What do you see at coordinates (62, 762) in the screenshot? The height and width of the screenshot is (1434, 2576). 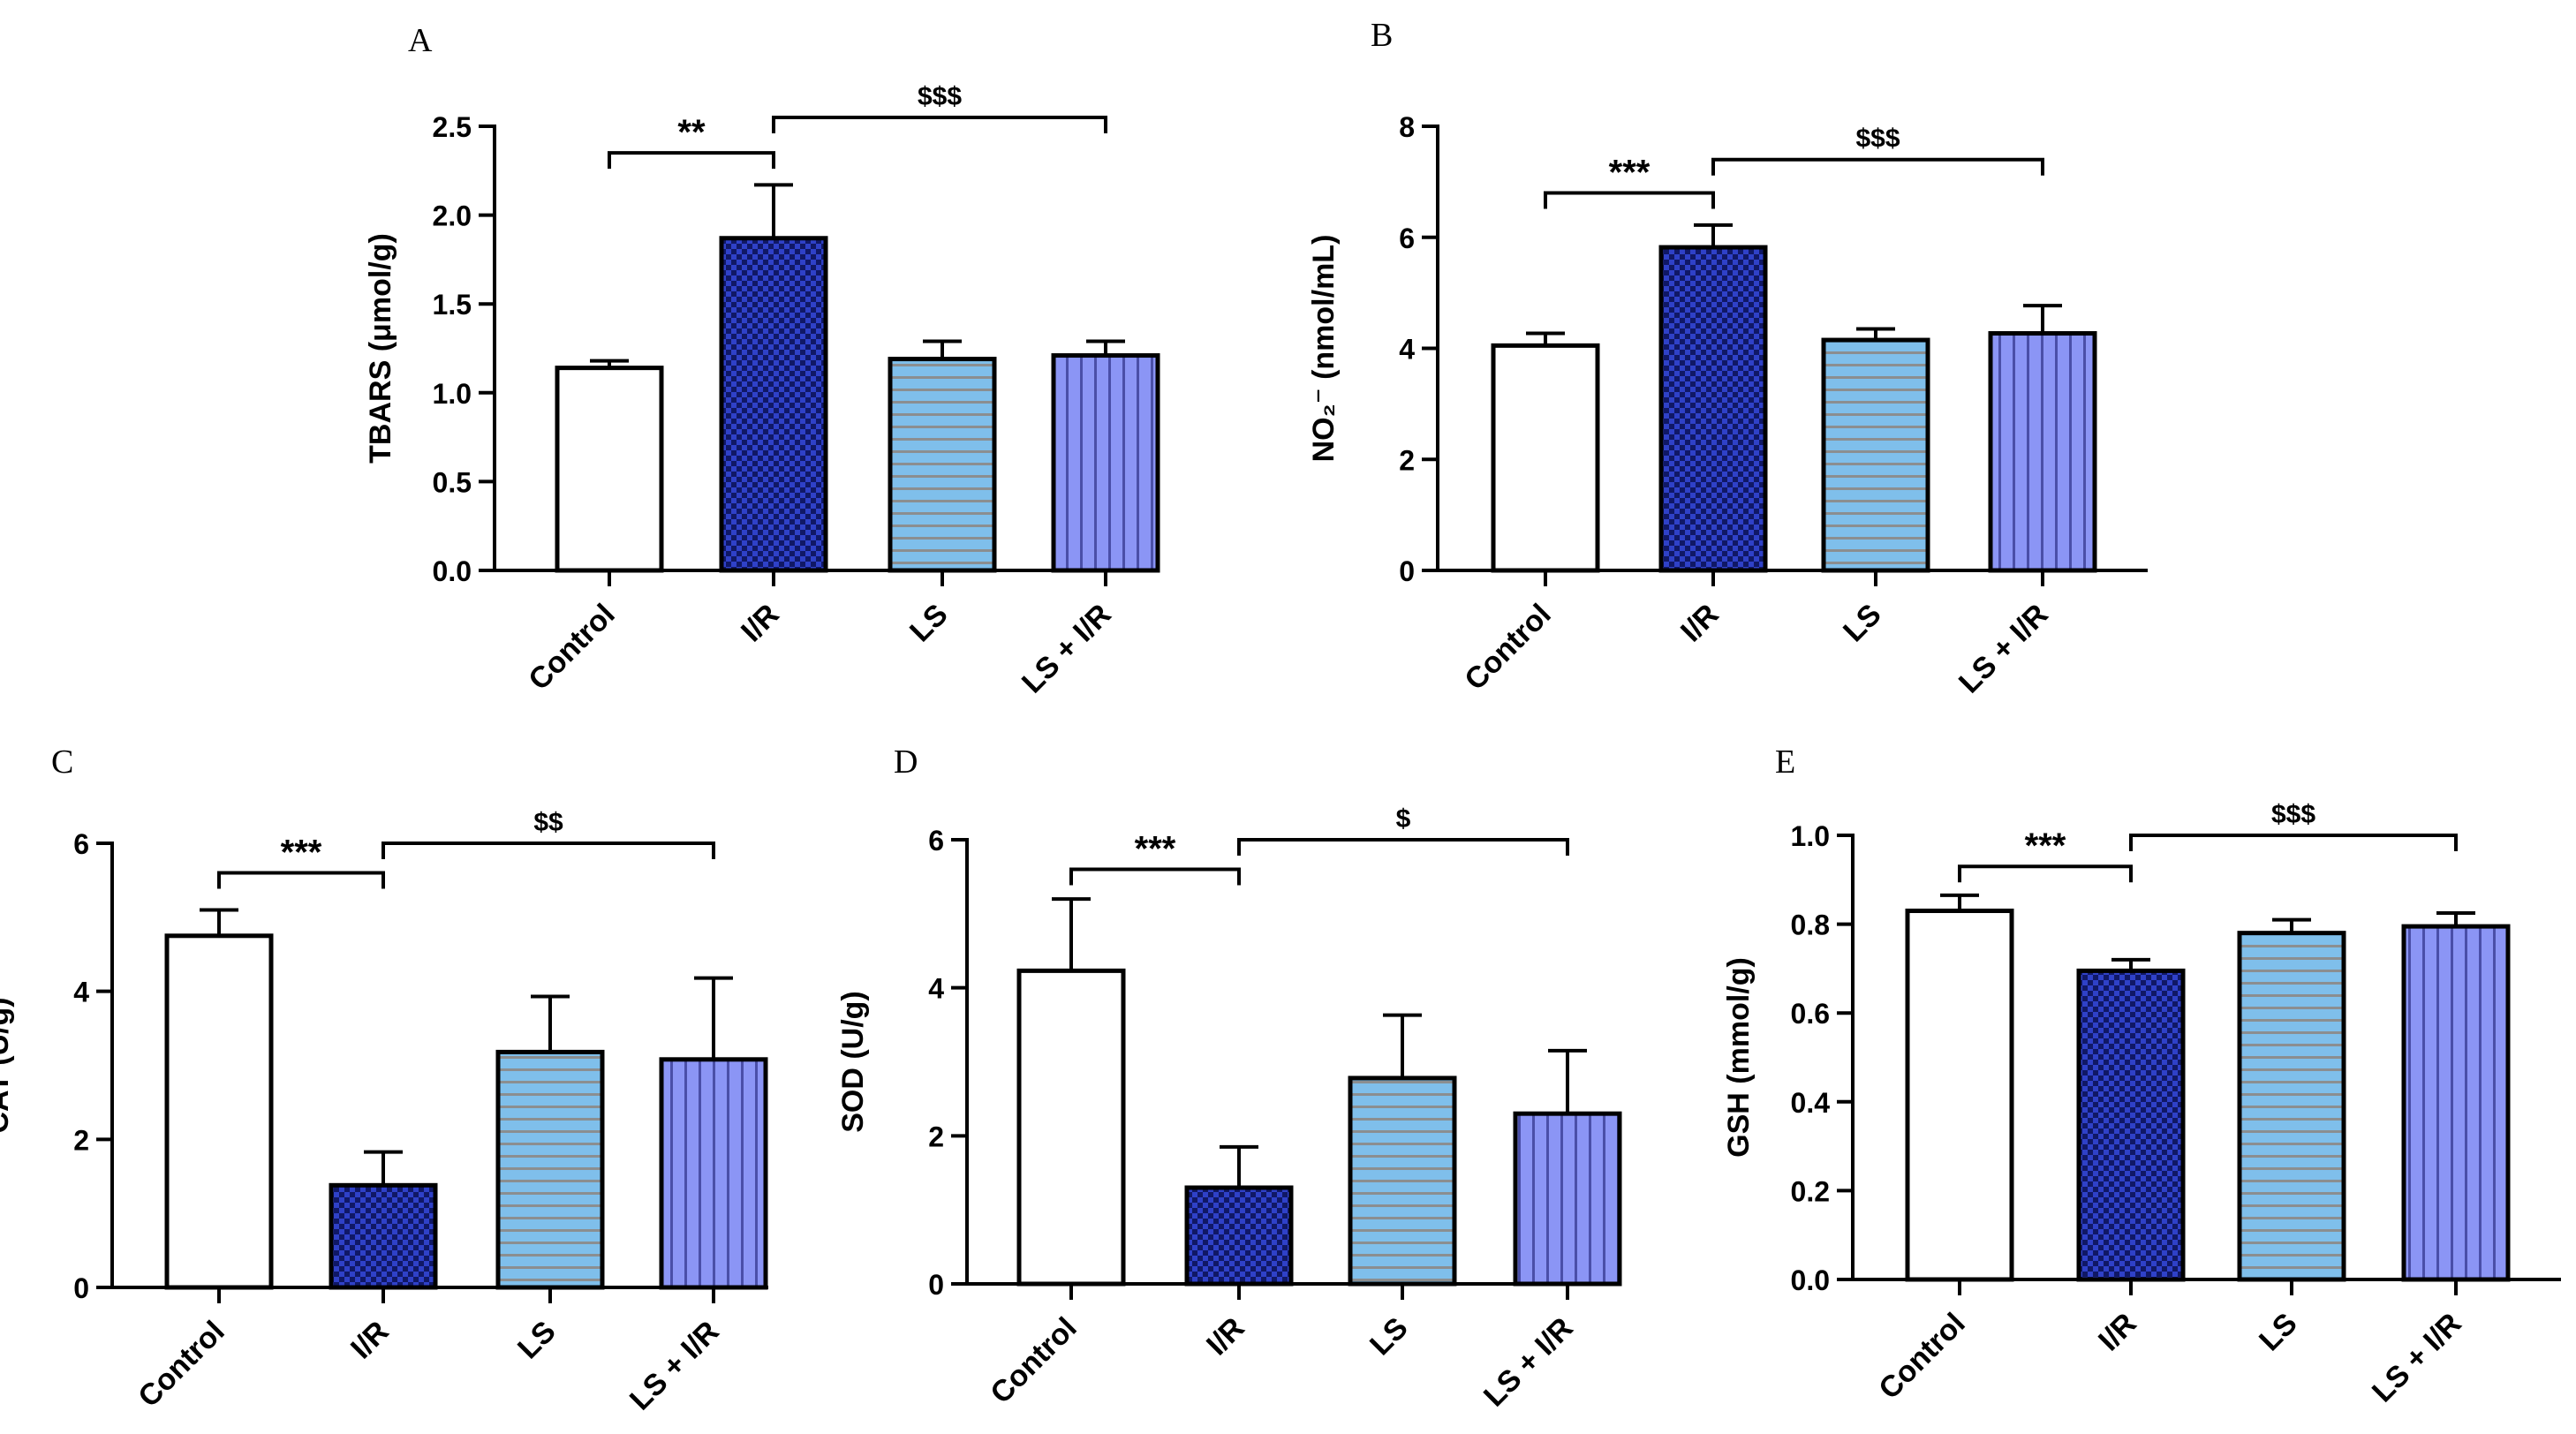 I see `panel-label: C` at bounding box center [62, 762].